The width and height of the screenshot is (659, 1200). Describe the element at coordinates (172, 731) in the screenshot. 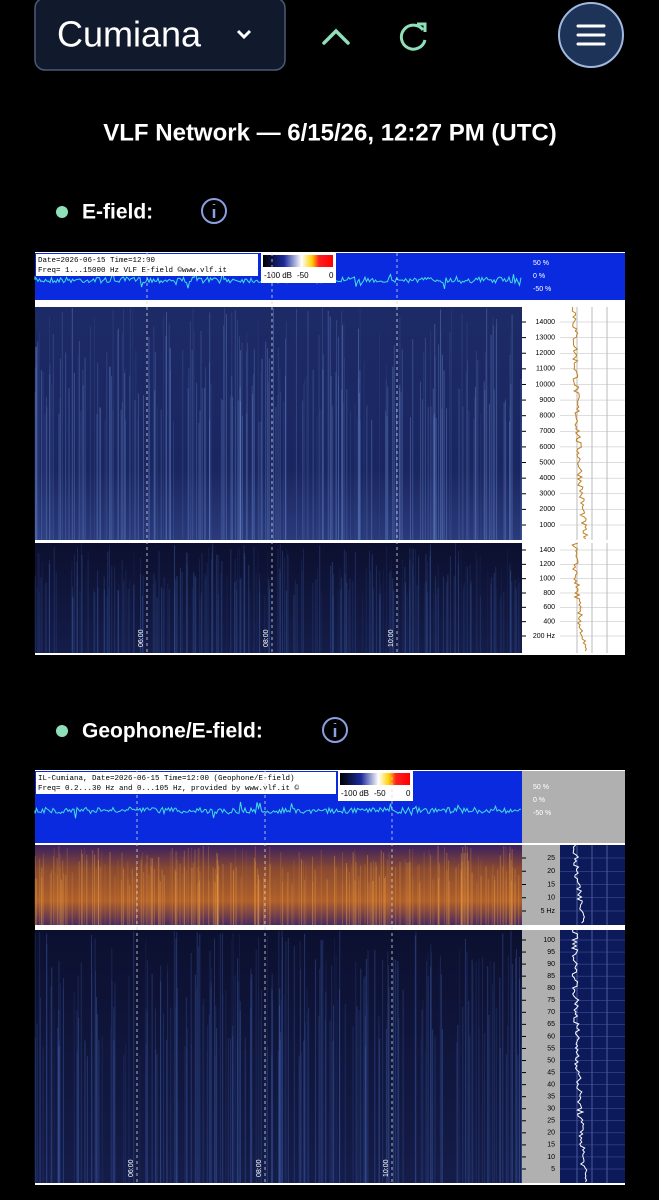

I see `panel-label: Geophone/E-field:` at that location.